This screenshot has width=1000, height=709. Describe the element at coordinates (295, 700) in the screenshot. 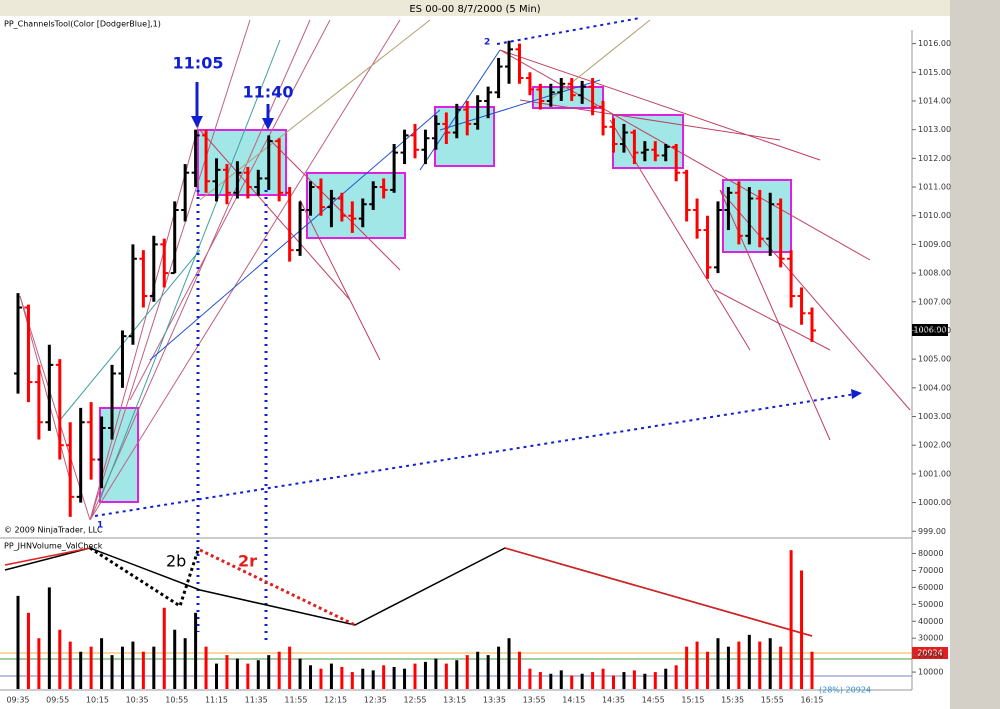

I see `x-tick-label: 11:55` at that location.